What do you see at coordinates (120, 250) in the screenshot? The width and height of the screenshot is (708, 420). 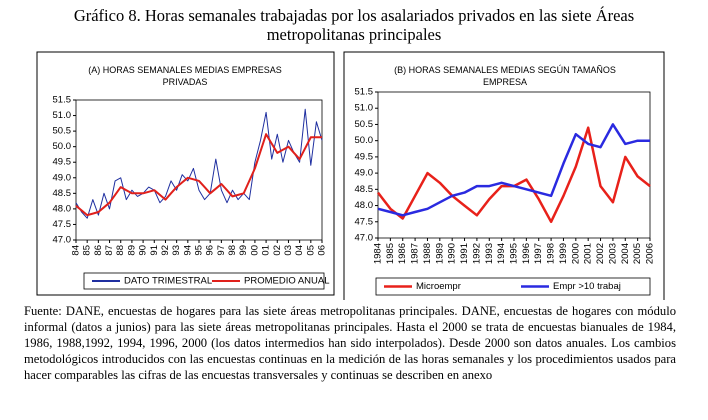 I see `x-tick-label: 88` at bounding box center [120, 250].